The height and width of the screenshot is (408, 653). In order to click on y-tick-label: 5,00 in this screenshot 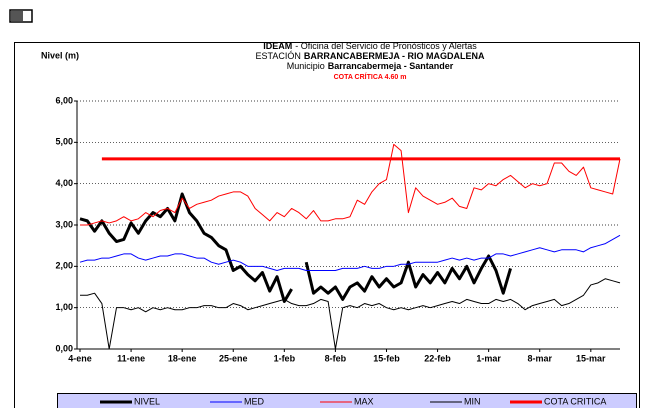, I will do `click(64, 142)`.